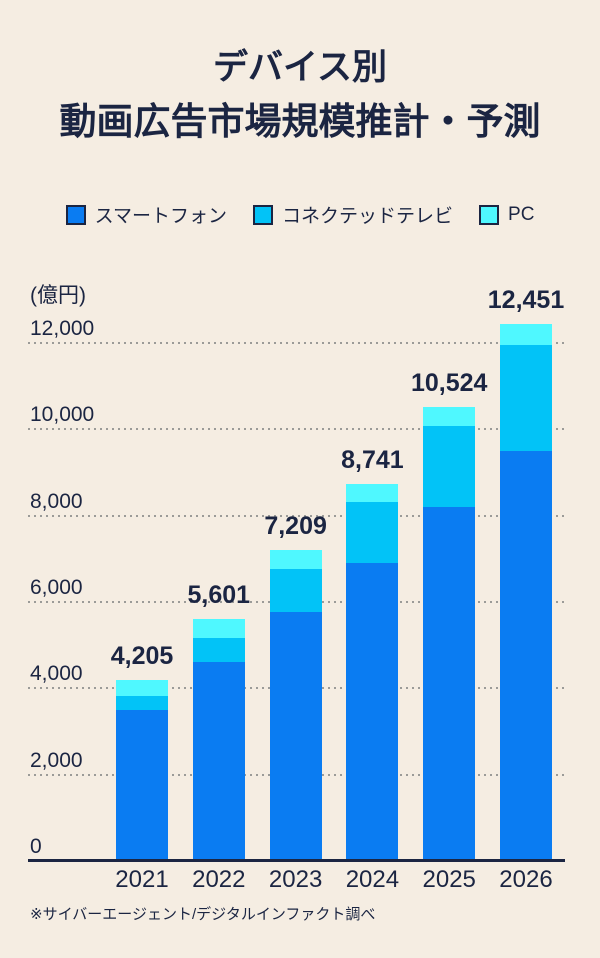 The width and height of the screenshot is (600, 958). Describe the element at coordinates (62, 415) in the screenshot. I see `y-tick-label-10000: 10,000` at that location.